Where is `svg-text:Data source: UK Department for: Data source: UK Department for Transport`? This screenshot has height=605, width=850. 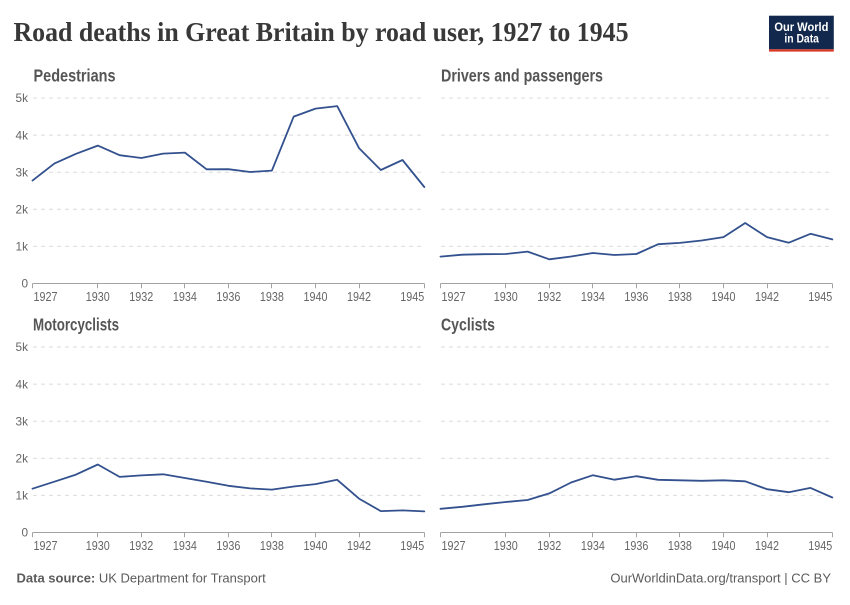
svg-text:Data source: UK Department for: Data source: UK Department for Transport is located at coordinates (142, 578).